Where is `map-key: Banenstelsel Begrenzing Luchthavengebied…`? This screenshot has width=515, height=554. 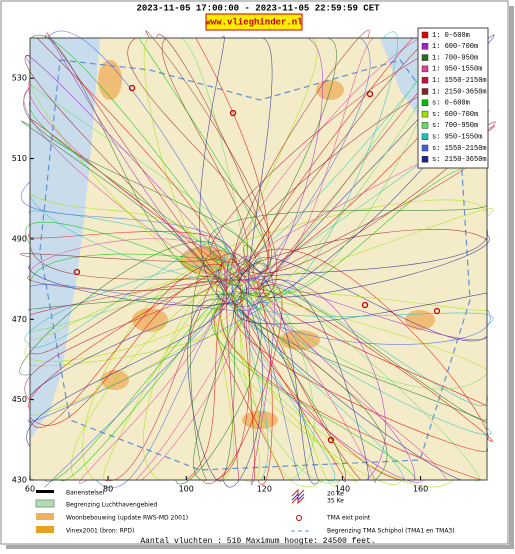
map-key: Banenstelsel Begrenzing Luchthavengebied… is located at coordinates (245, 511).